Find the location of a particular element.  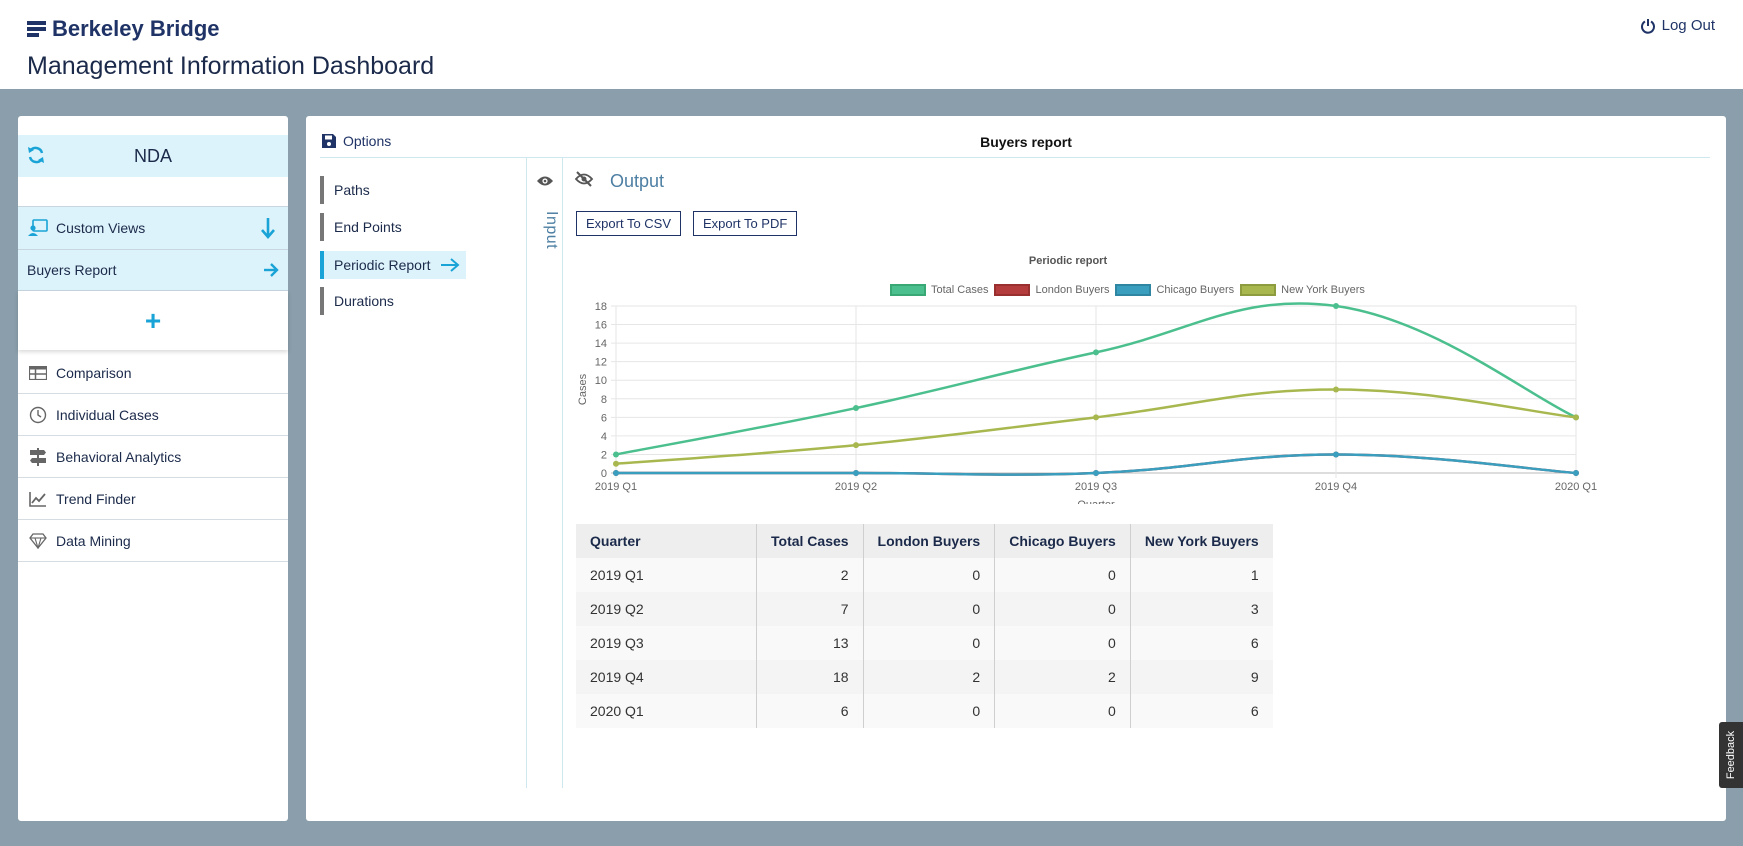

export-pdf-button: Export To PDF is located at coordinates (745, 223).